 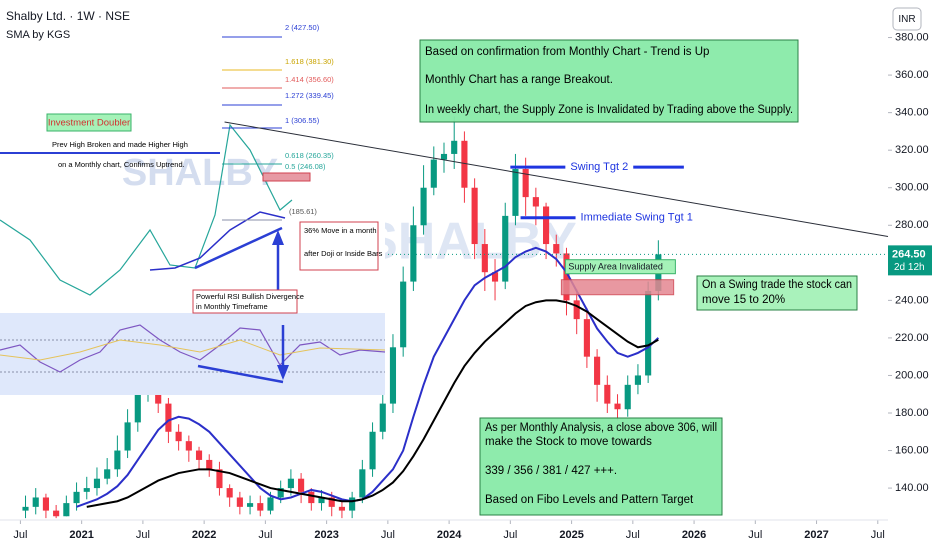 What do you see at coordinates (309, 95) in the screenshot?
I see `fib-label: 1.272 (339.45)` at bounding box center [309, 95].